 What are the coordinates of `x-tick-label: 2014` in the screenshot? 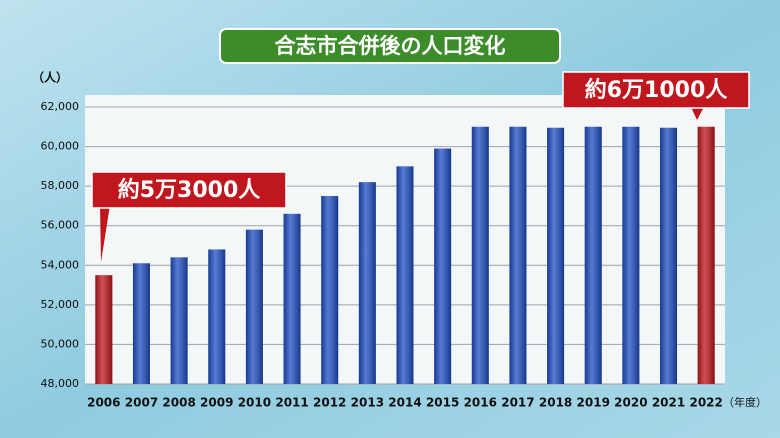 It's located at (404, 403).